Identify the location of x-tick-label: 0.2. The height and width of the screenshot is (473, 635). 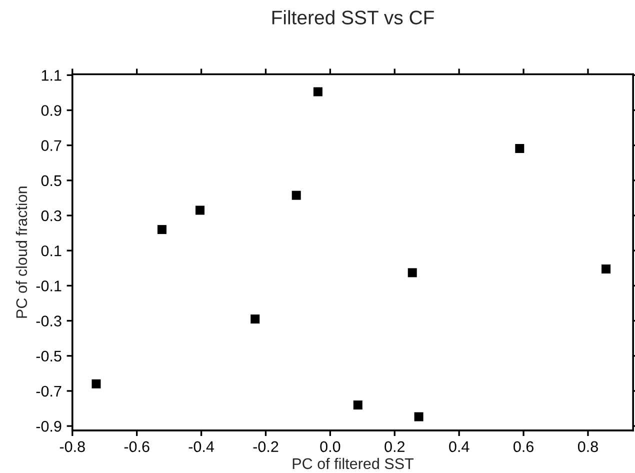
(394, 446).